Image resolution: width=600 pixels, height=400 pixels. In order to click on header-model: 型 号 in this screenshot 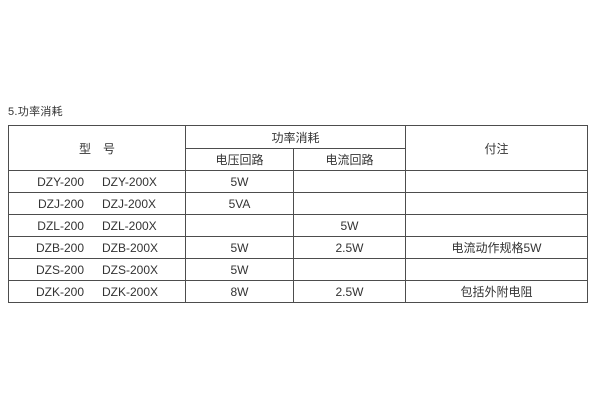, I will do `click(97, 148)`.